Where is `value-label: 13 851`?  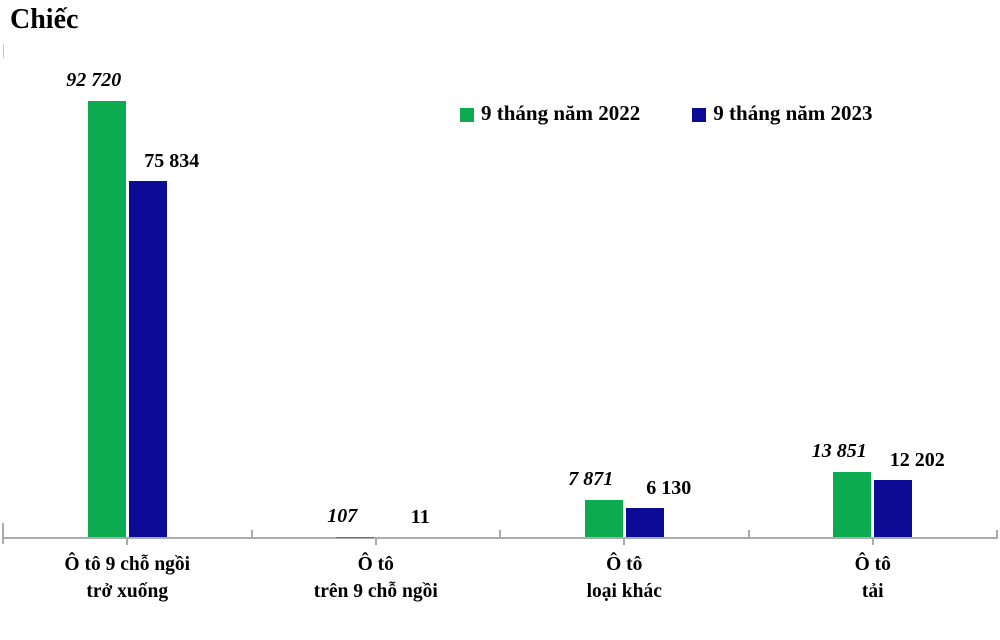
value-label: 13 851 is located at coordinates (839, 450).